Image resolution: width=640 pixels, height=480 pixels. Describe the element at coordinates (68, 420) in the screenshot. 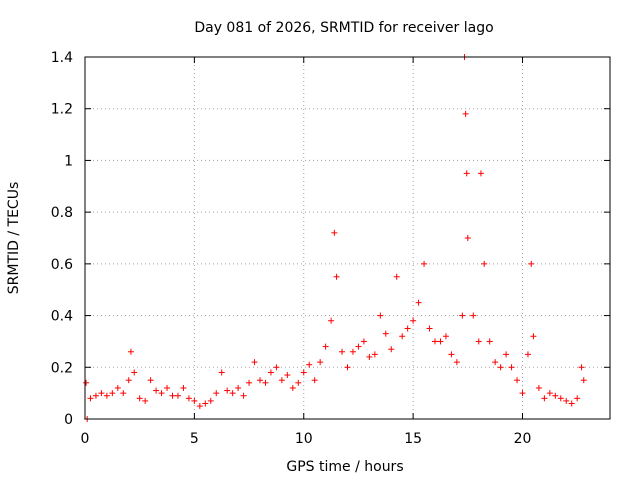

I see `y-tick-label: 0` at that location.